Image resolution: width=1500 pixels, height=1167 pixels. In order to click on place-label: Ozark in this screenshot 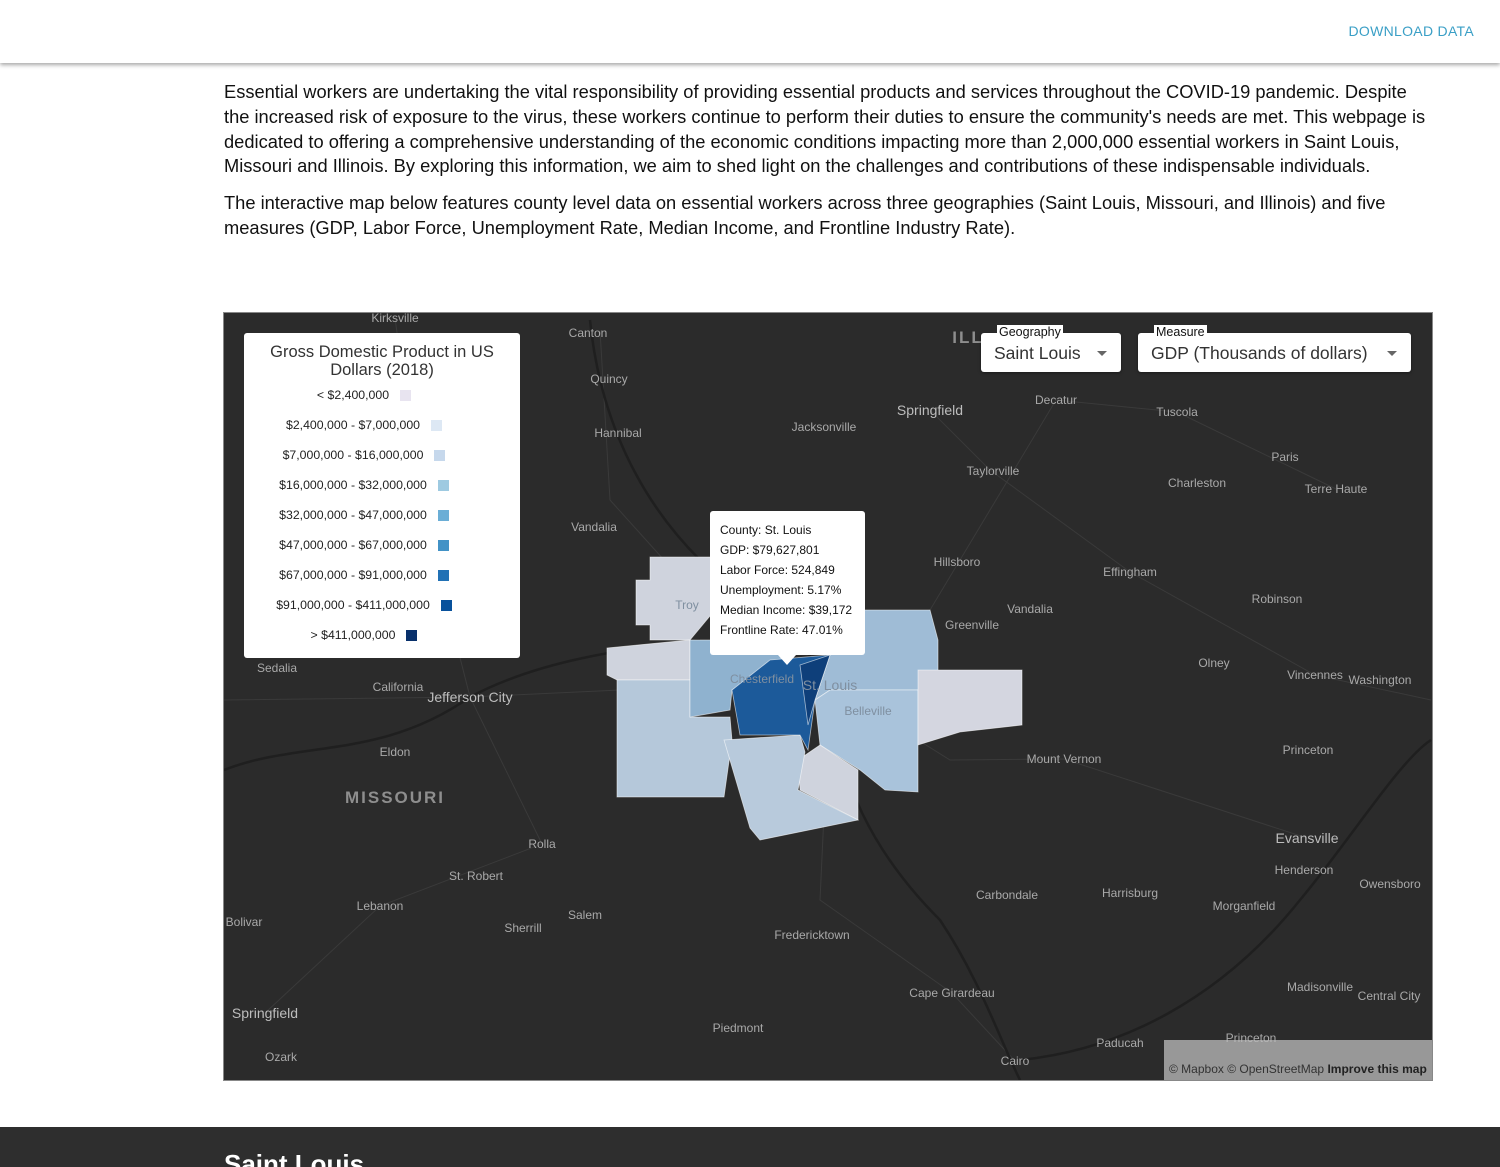, I will do `click(281, 1057)`.